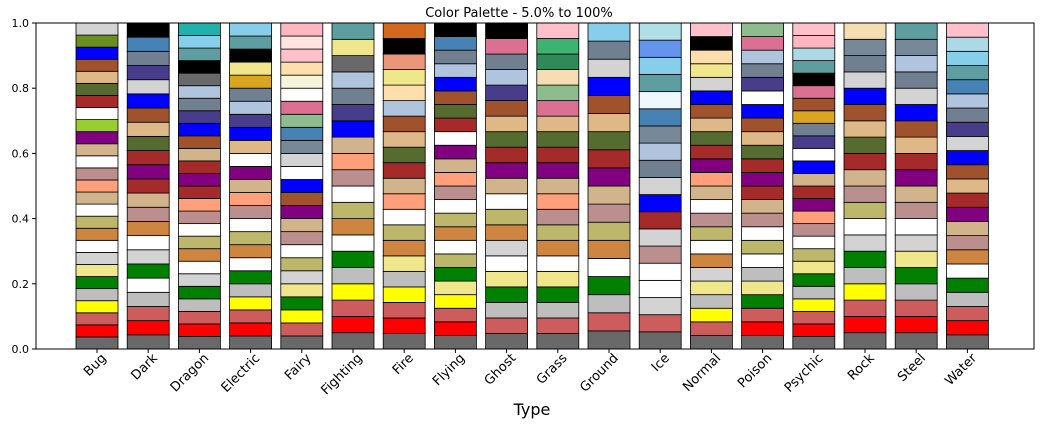  I want to click on y-tick-label: 1.0, so click(21, 23).